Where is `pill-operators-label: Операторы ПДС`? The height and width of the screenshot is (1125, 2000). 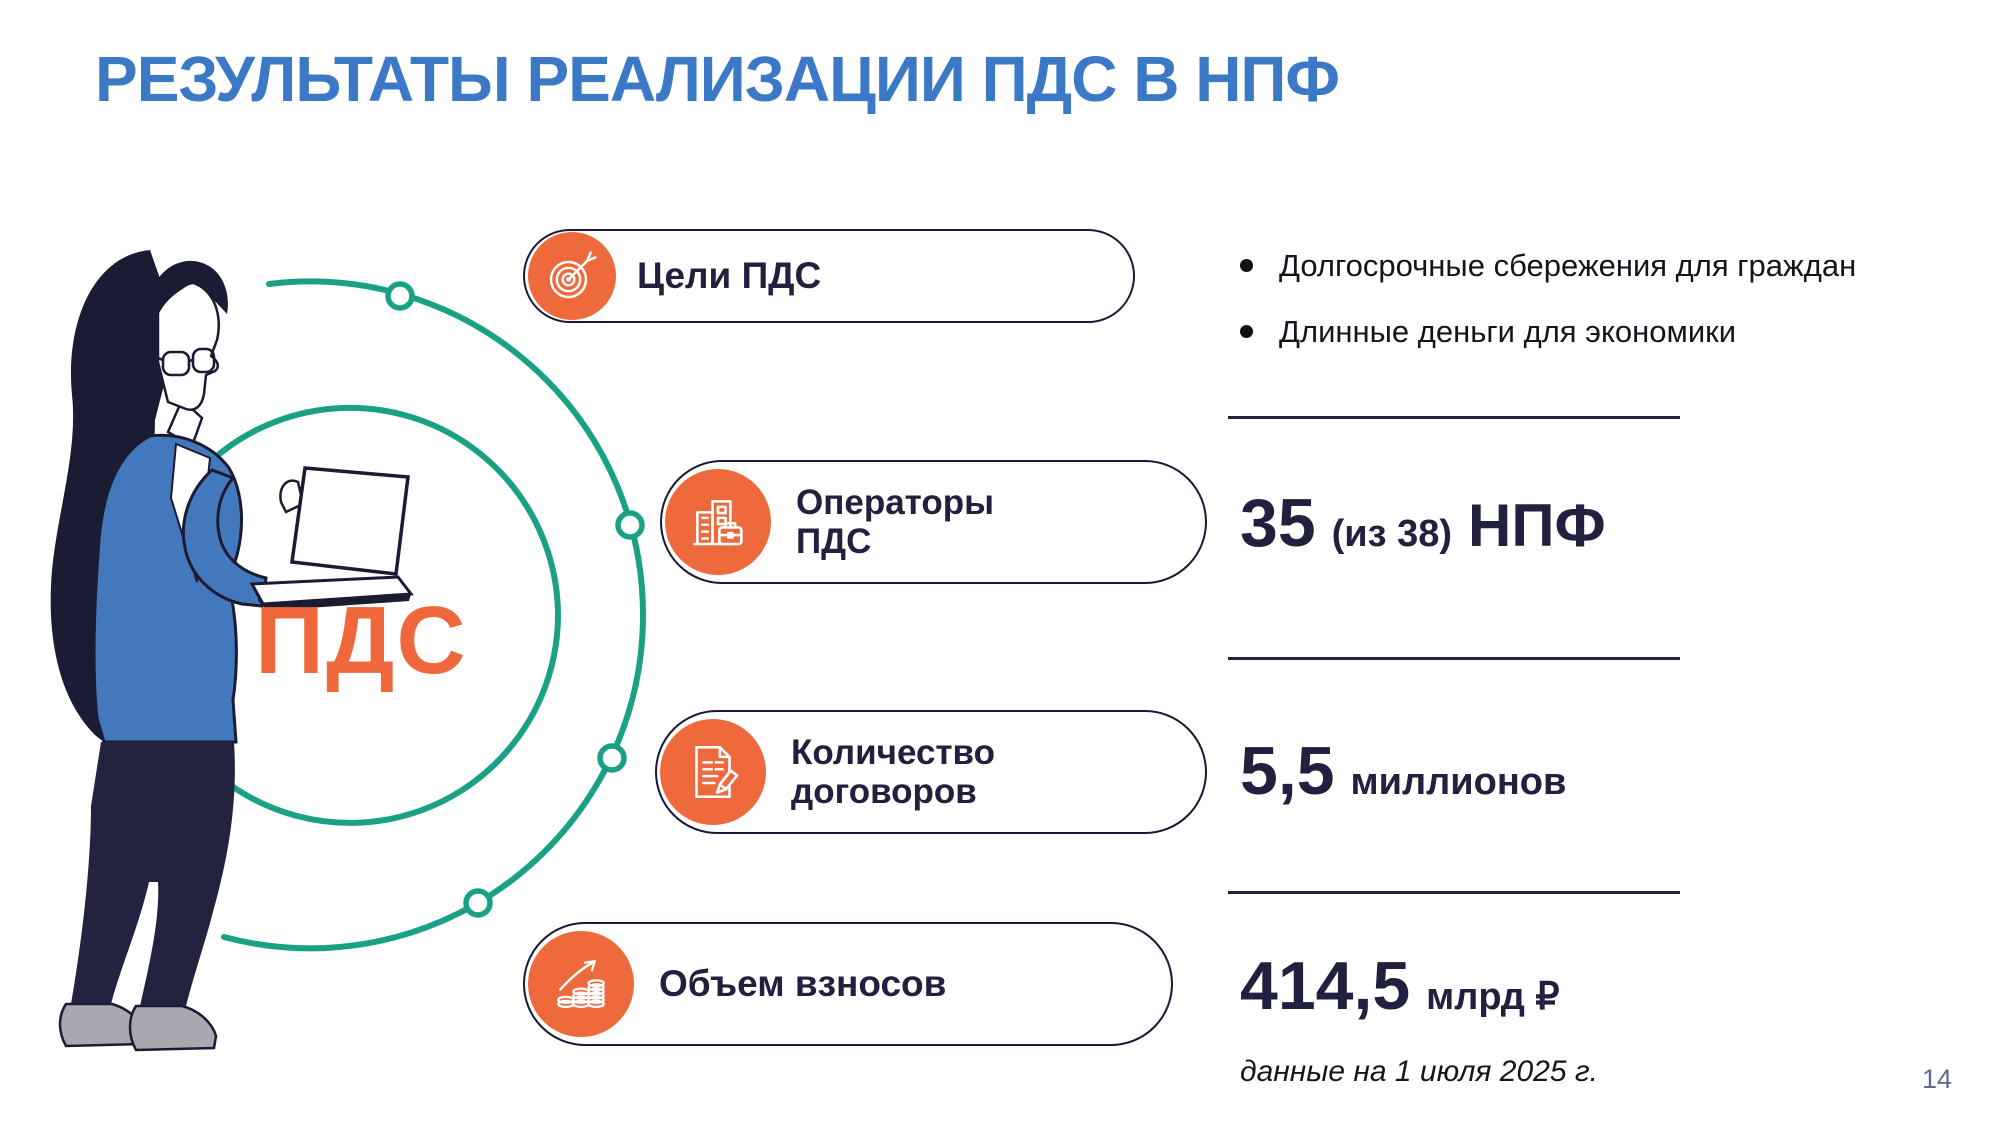
pill-operators-label: Операторы ПДС is located at coordinates (895, 522).